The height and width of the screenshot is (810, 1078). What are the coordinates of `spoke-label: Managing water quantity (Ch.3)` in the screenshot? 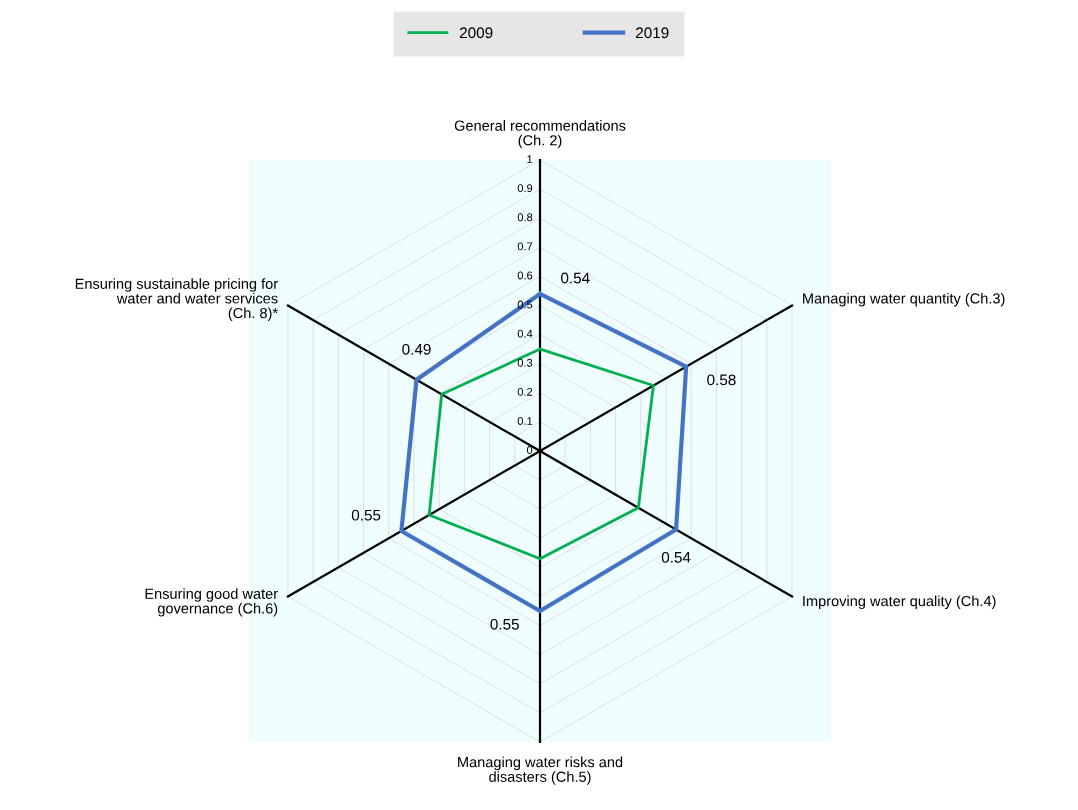 It's located at (904, 299).